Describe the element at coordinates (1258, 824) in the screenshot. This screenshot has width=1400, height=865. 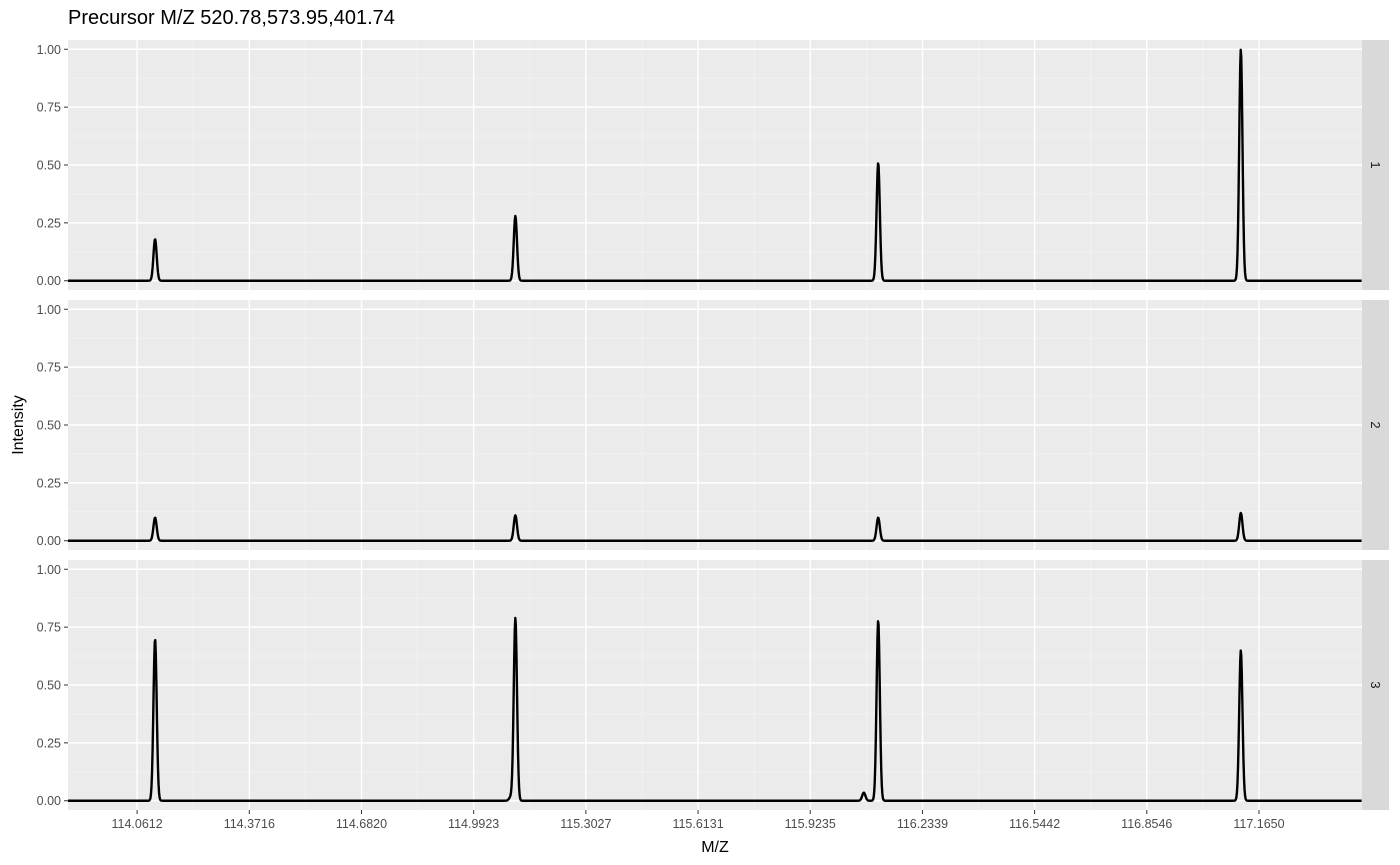
I see `x-tick-label: 117.1650` at that location.